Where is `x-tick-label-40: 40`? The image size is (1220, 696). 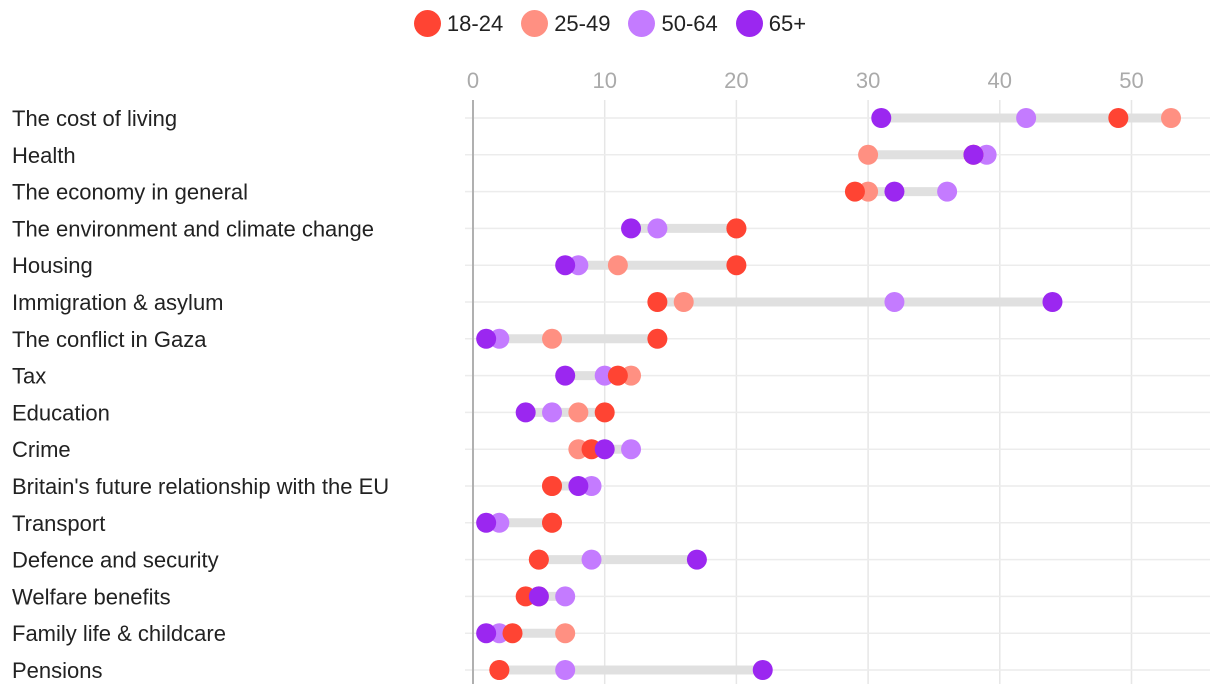 x-tick-label-40: 40 is located at coordinates (1000, 80).